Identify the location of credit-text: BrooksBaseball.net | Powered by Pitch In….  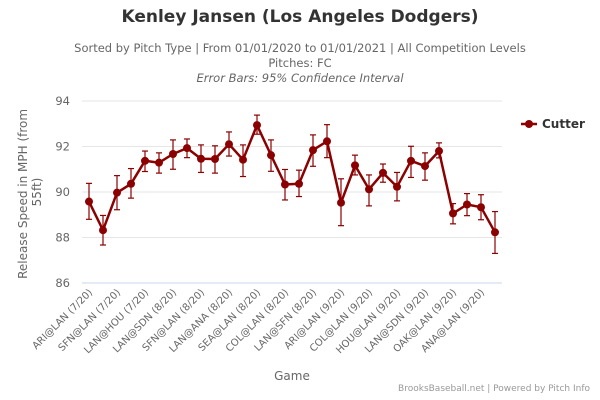
(494, 389).